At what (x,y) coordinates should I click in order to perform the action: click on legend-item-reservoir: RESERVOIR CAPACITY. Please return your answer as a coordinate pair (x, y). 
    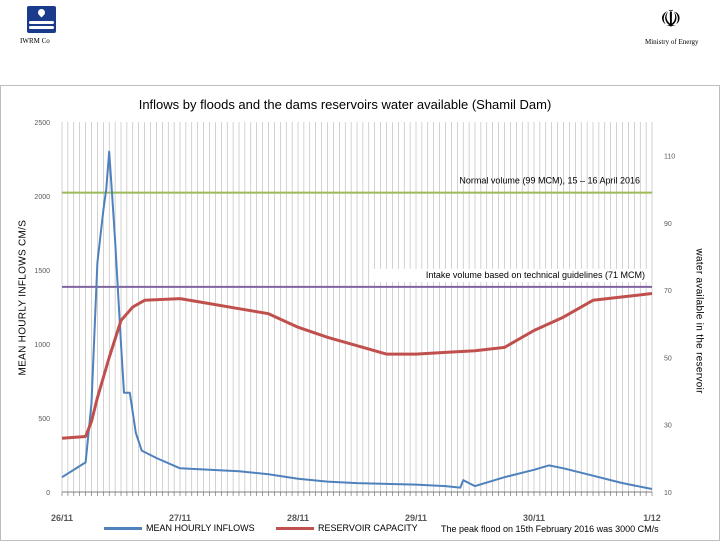
    Looking at the image, I should click on (347, 528).